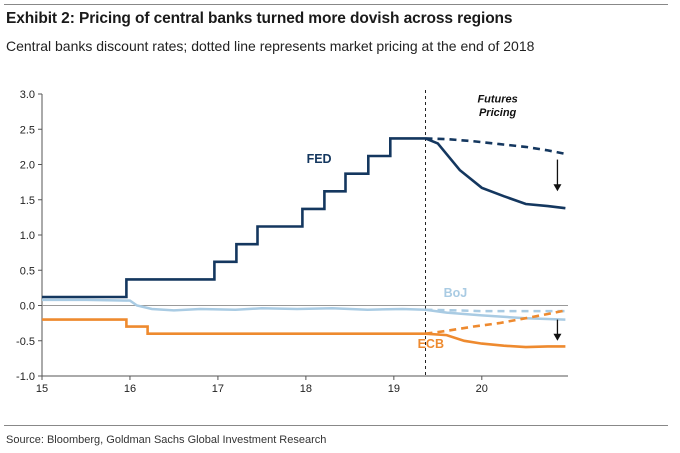 This screenshot has width=680, height=453. Describe the element at coordinates (482, 389) in the screenshot. I see `x-tick-label: 20` at that location.